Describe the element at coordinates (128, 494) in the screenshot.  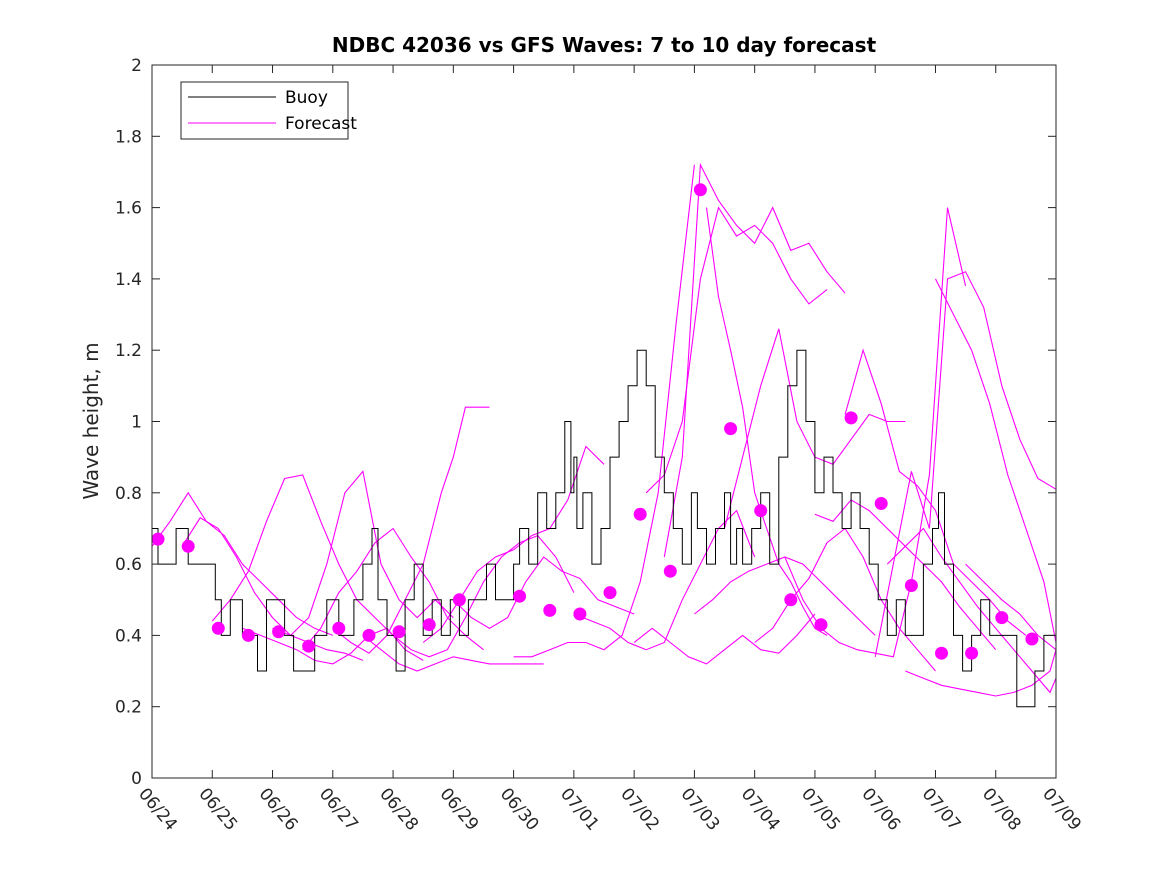
I see `y-tick-label: 0.8` at that location.